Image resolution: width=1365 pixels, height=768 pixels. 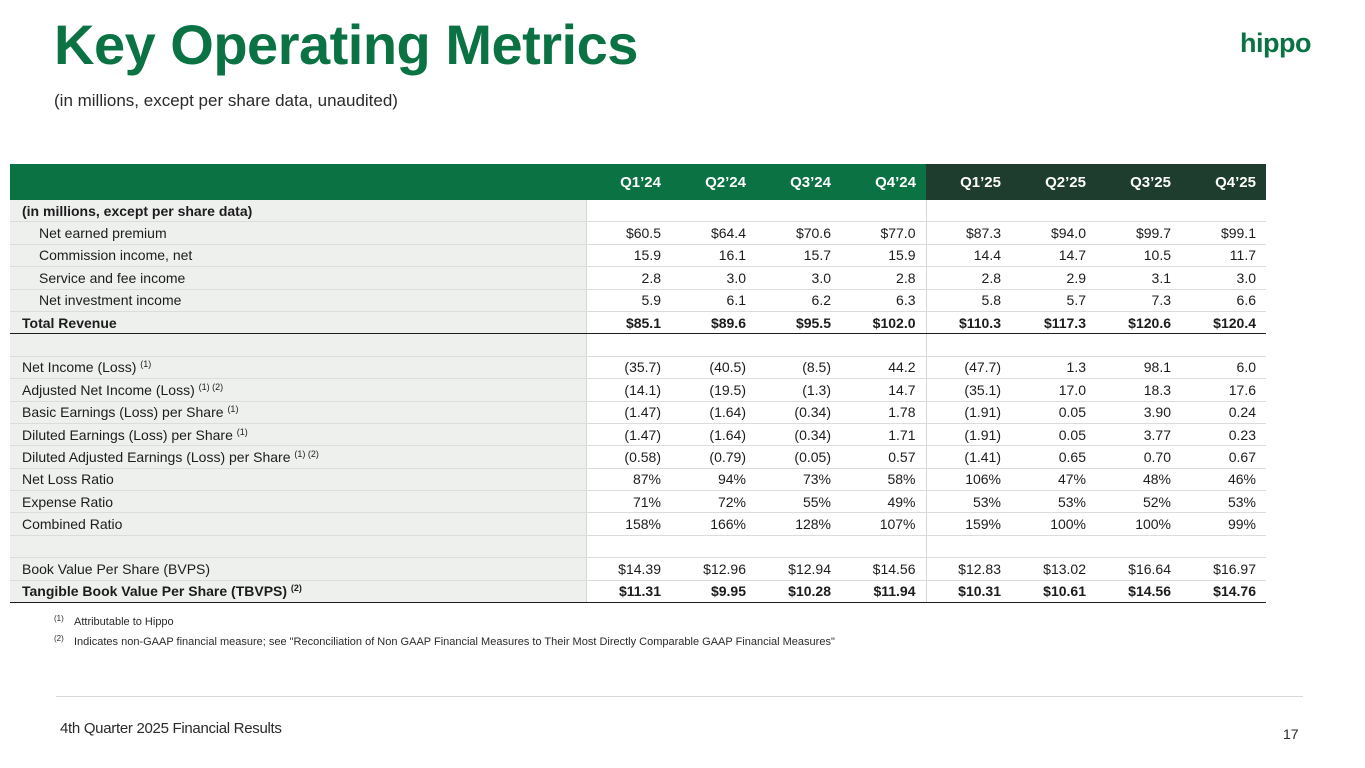 What do you see at coordinates (628, 480) in the screenshot?
I see `value-cell: 87%` at bounding box center [628, 480].